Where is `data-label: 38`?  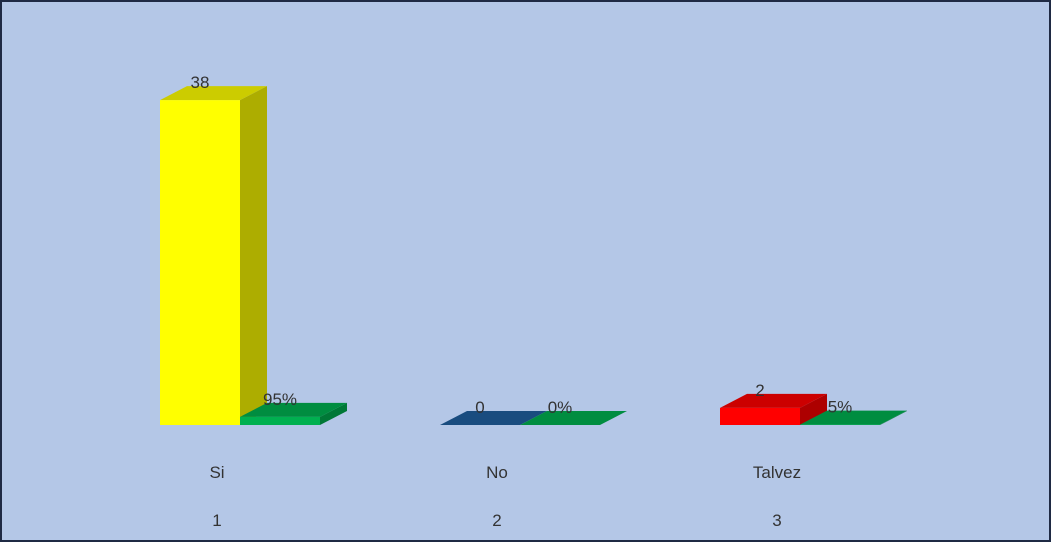
data-label: 38 is located at coordinates (200, 82).